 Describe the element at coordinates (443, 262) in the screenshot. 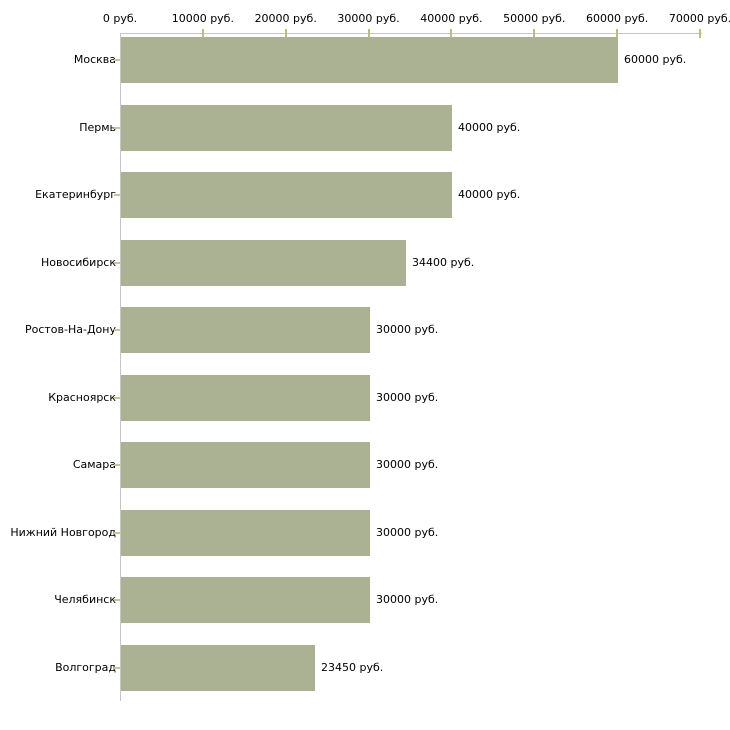

I see `bar-value-label: 34400 руб.` at that location.